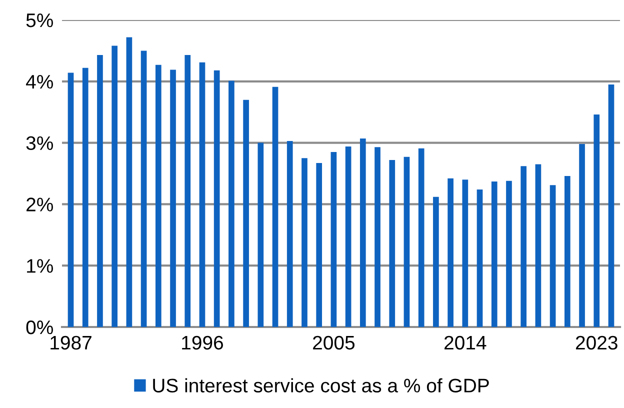  Describe the element at coordinates (39, 143) in the screenshot. I see `y-tick-label: 3%` at that location.